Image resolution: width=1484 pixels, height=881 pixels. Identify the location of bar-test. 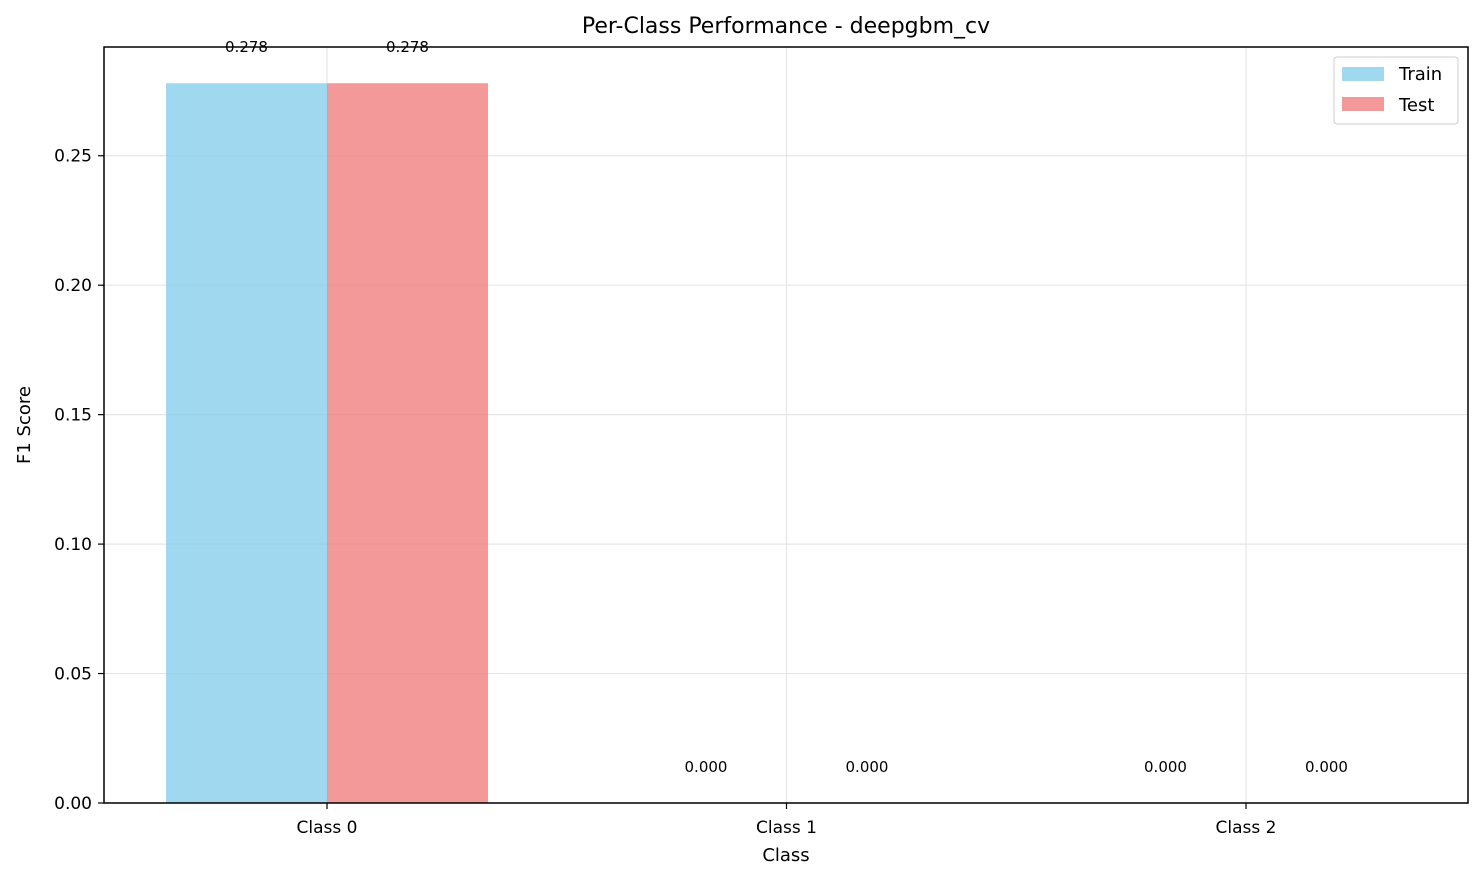
(407, 443).